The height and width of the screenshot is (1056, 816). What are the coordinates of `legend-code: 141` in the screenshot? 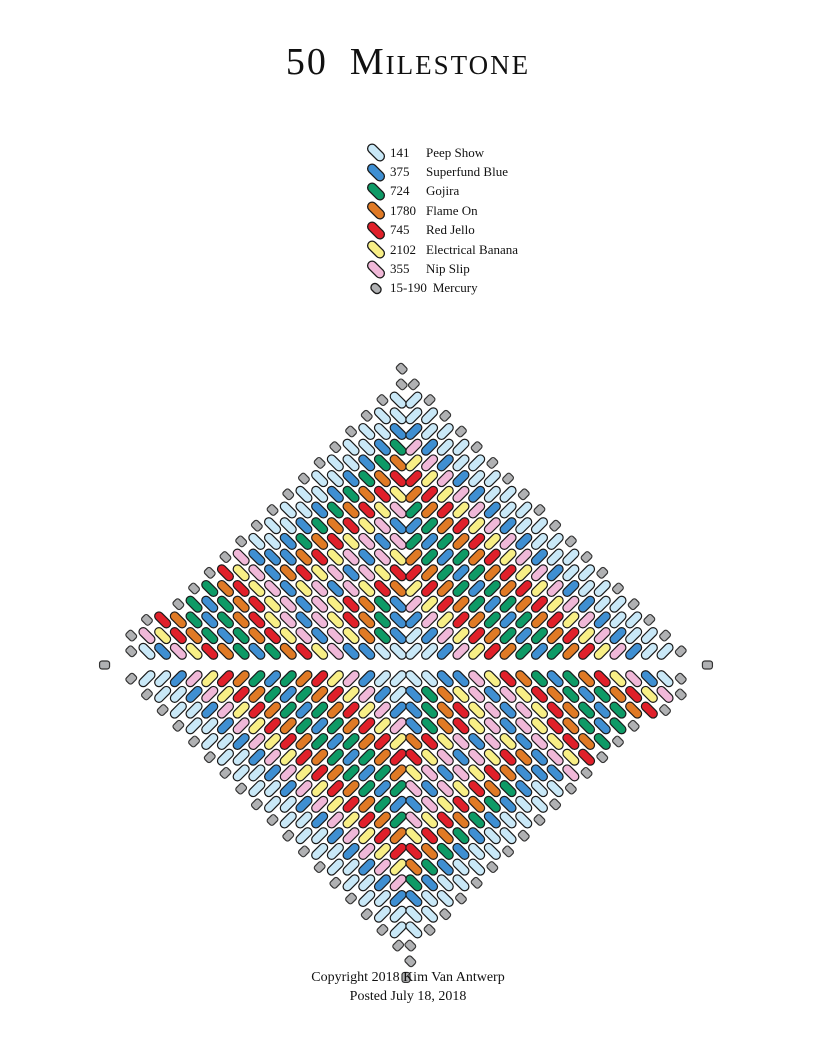 It's located at (400, 152).